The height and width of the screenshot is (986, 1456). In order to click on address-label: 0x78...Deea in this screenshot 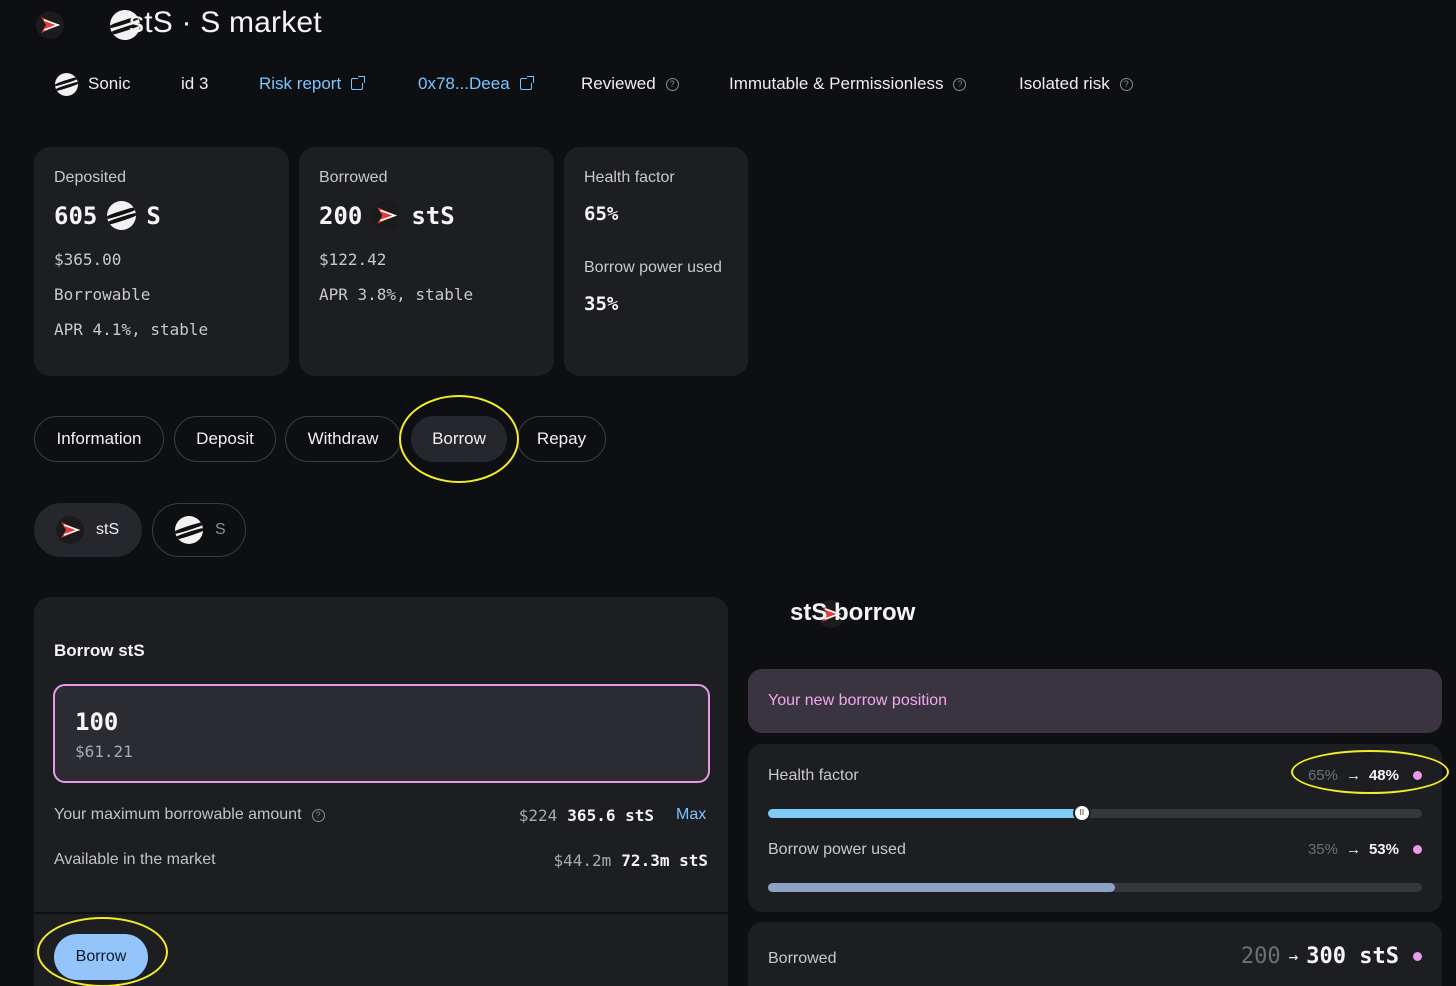, I will do `click(464, 83)`.